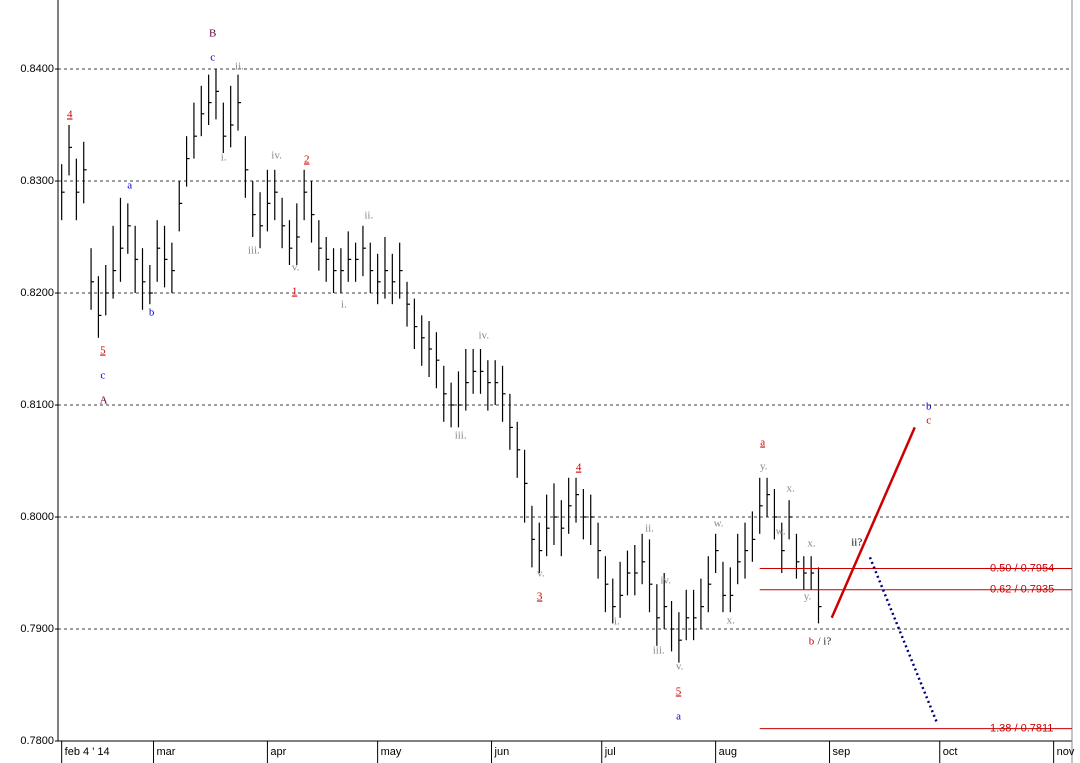 This screenshot has height=763, width=1080. I want to click on wave-label: 2, so click(307, 159).